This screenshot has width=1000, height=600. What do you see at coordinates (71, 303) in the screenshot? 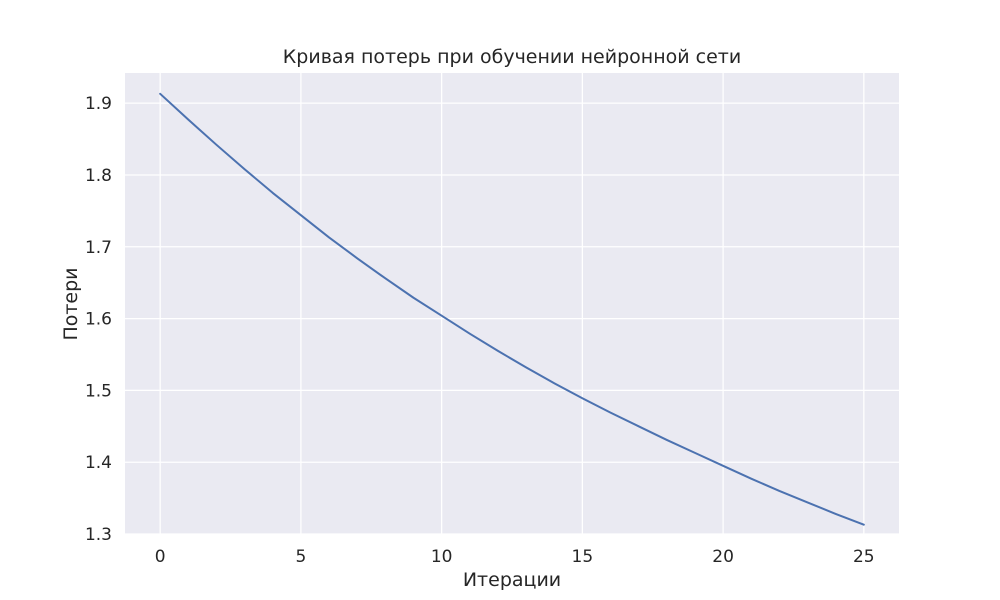
I see `y-axis-label: Потери` at bounding box center [71, 303].